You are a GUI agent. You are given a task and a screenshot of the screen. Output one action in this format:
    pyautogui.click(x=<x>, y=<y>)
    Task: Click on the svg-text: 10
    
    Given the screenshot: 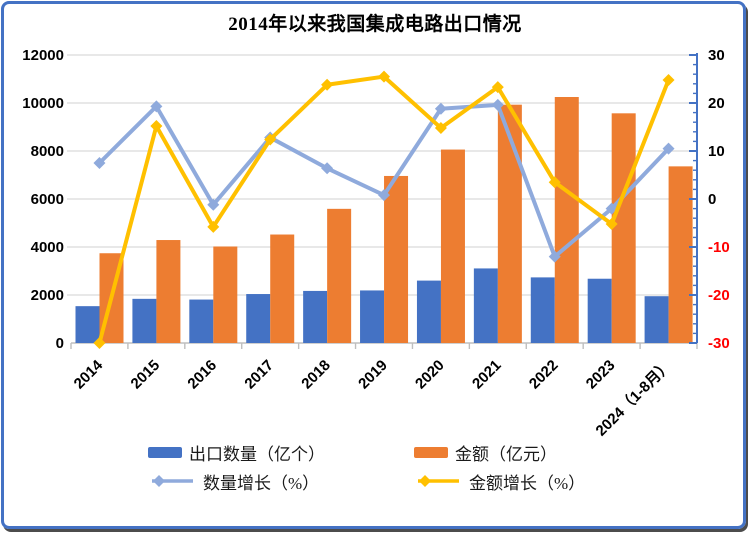 What is the action you would take?
    pyautogui.click(x=716, y=151)
    